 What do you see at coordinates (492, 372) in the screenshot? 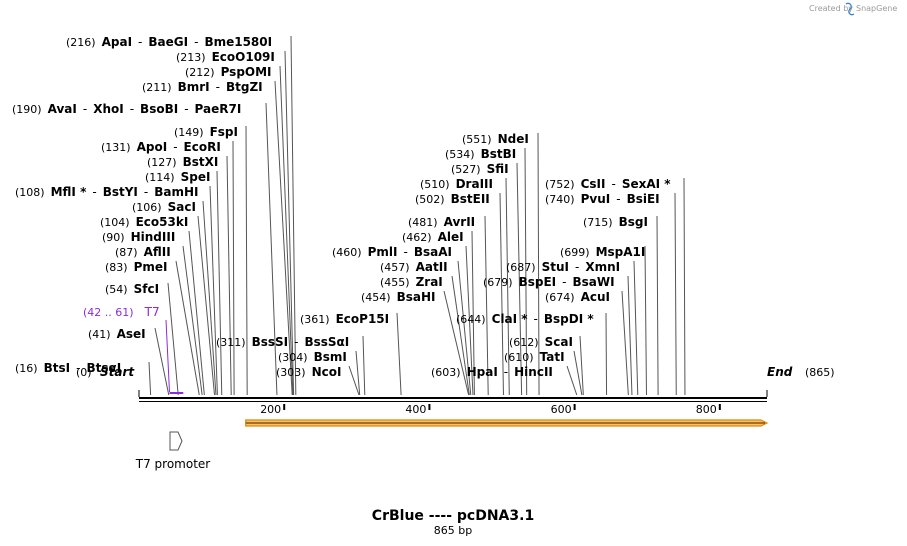
I see `site-label: (603) HpaI - HincII` at bounding box center [492, 372].